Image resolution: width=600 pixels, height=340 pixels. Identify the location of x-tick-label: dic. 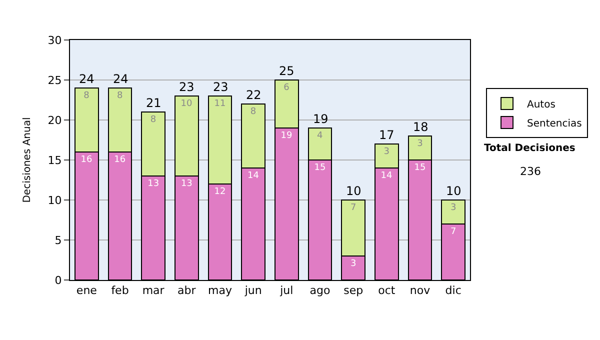
(453, 291).